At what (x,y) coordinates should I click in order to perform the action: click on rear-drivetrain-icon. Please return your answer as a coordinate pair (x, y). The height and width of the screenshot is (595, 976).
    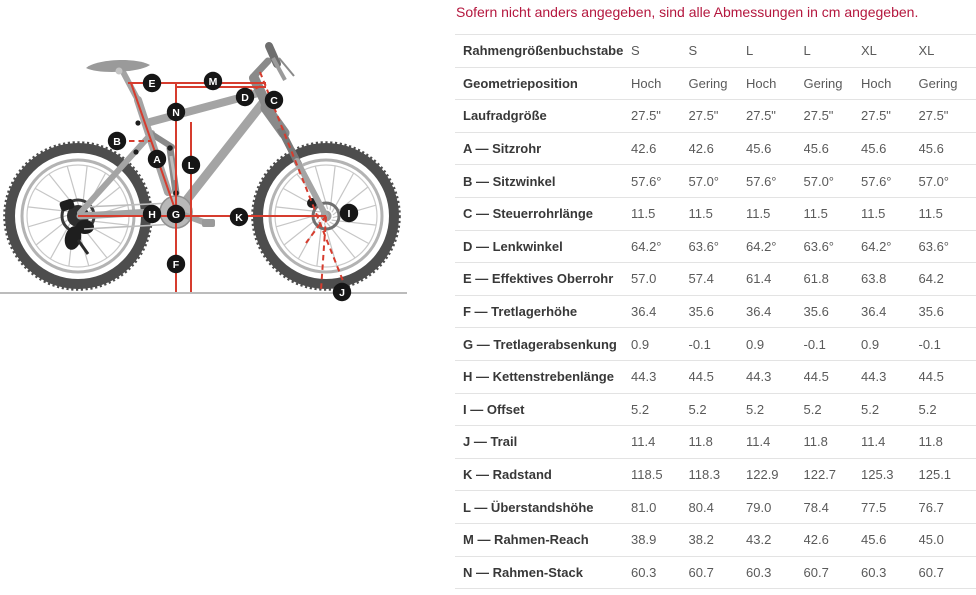
    Looking at the image, I should click on (118, 226).